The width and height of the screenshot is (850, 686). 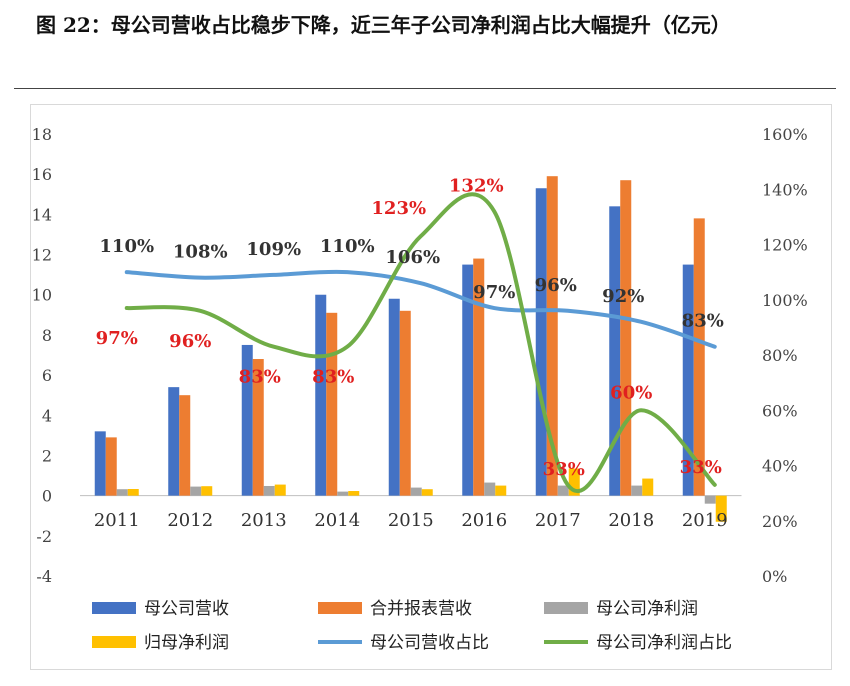 What do you see at coordinates (42, 214) in the screenshot?
I see `y-left-tick-label: 14` at bounding box center [42, 214].